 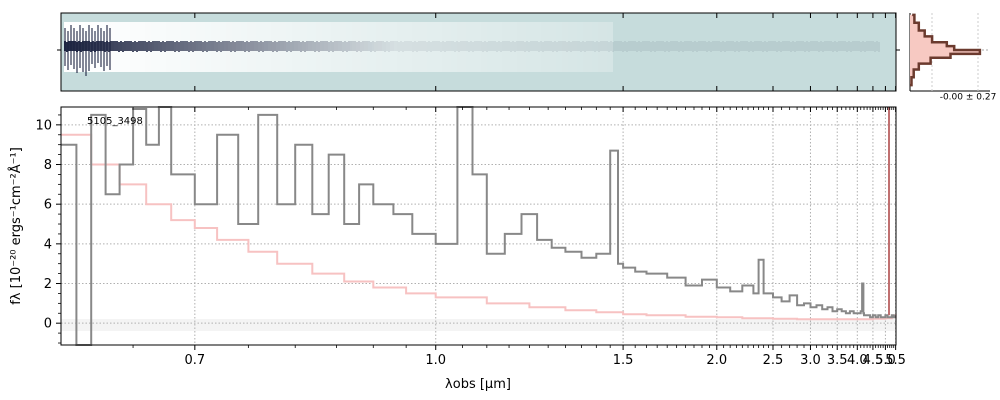 What do you see at coordinates (43, 125) in the screenshot?
I see `y-tick-label: 10` at bounding box center [43, 125].